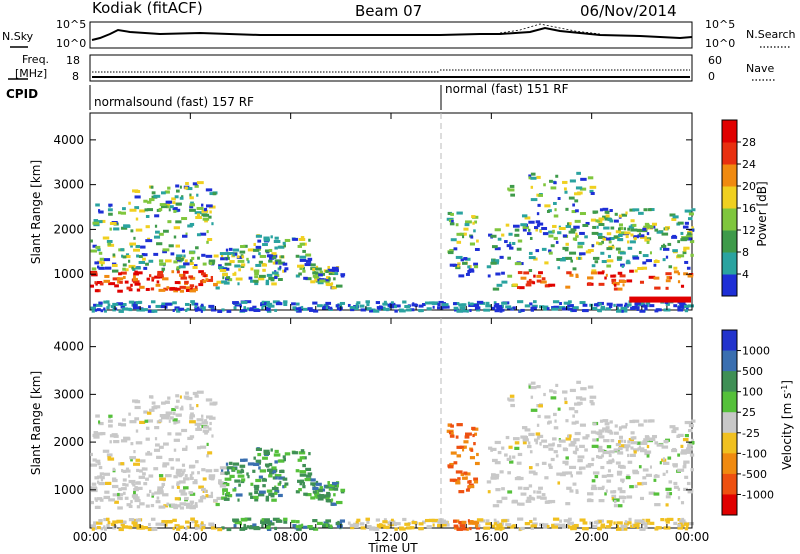 Image resolution: width=800 pixels, height=554 pixels. I want to click on x-tick-label: 20:00, so click(591, 537).